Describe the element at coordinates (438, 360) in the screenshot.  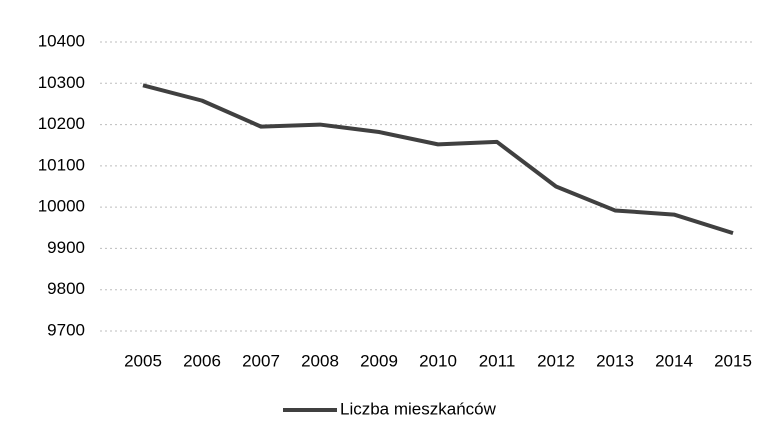
I see `x-tick-label: 2010` at that location.